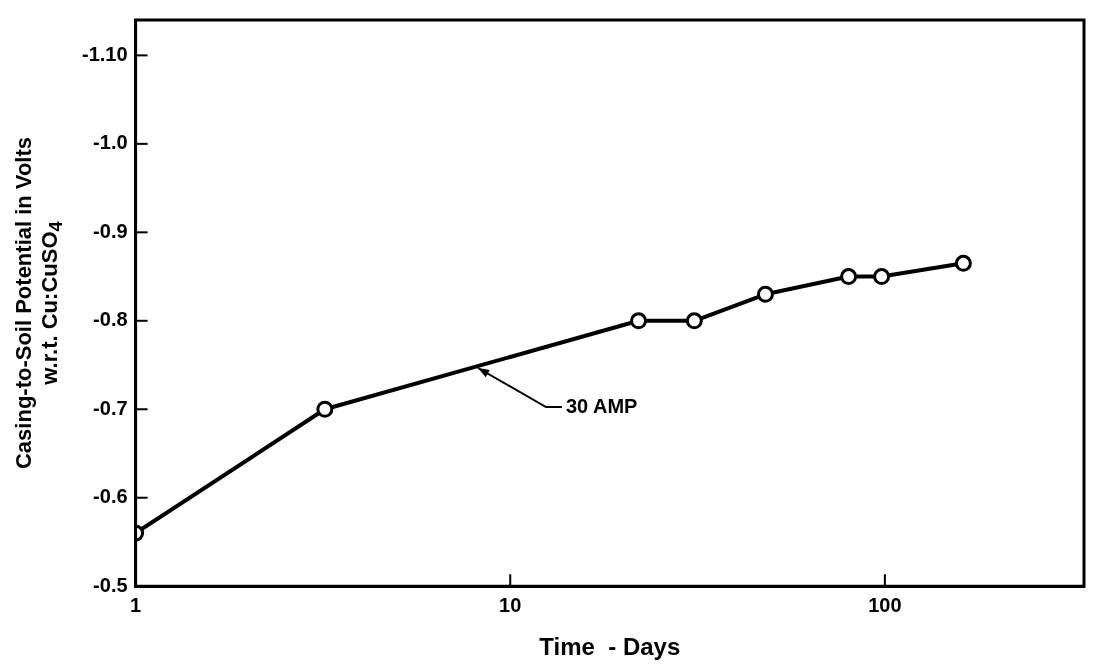 The width and height of the screenshot is (1094, 669). What do you see at coordinates (110, 230) in the screenshot?
I see `y-tick-label: -0.9` at bounding box center [110, 230].